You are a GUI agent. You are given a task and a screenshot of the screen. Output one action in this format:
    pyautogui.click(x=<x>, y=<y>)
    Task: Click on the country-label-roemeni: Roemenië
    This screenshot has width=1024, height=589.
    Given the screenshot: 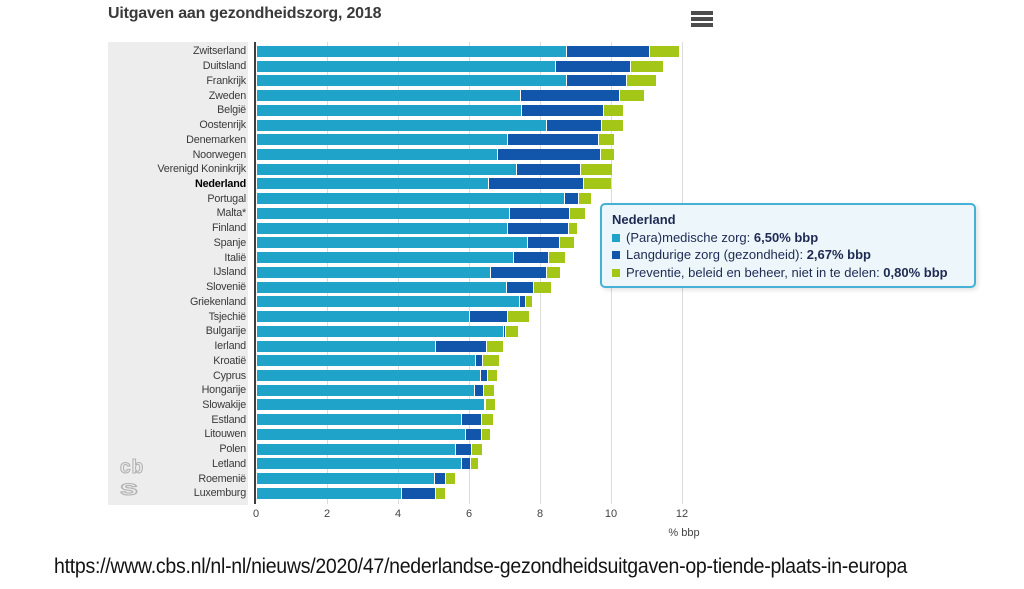 What is the action you would take?
    pyautogui.click(x=222, y=478)
    